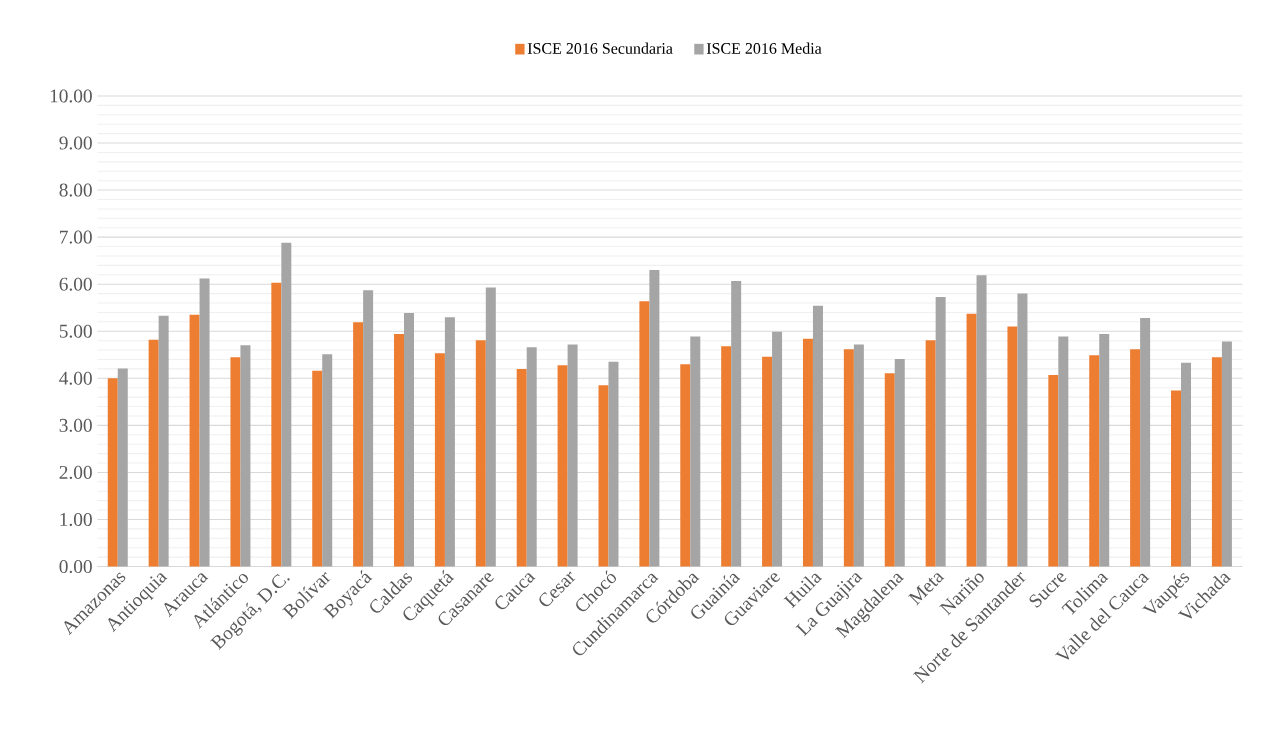 The image size is (1265, 744). What do you see at coordinates (75, 425) in the screenshot?
I see `y-tick-label: 3.00` at bounding box center [75, 425].